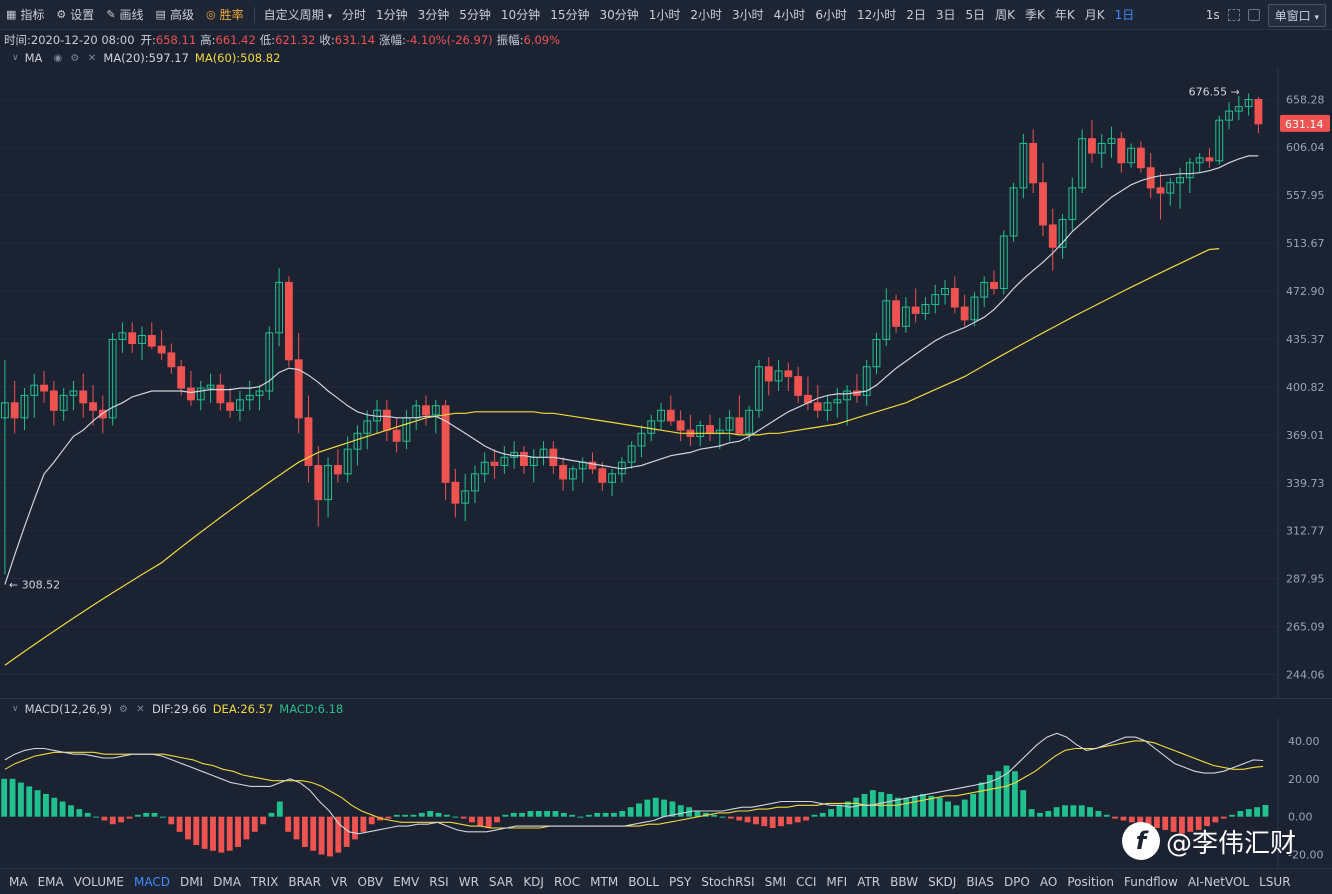 The image size is (1332, 894). I want to click on period-option: 分时, so click(353, 15).